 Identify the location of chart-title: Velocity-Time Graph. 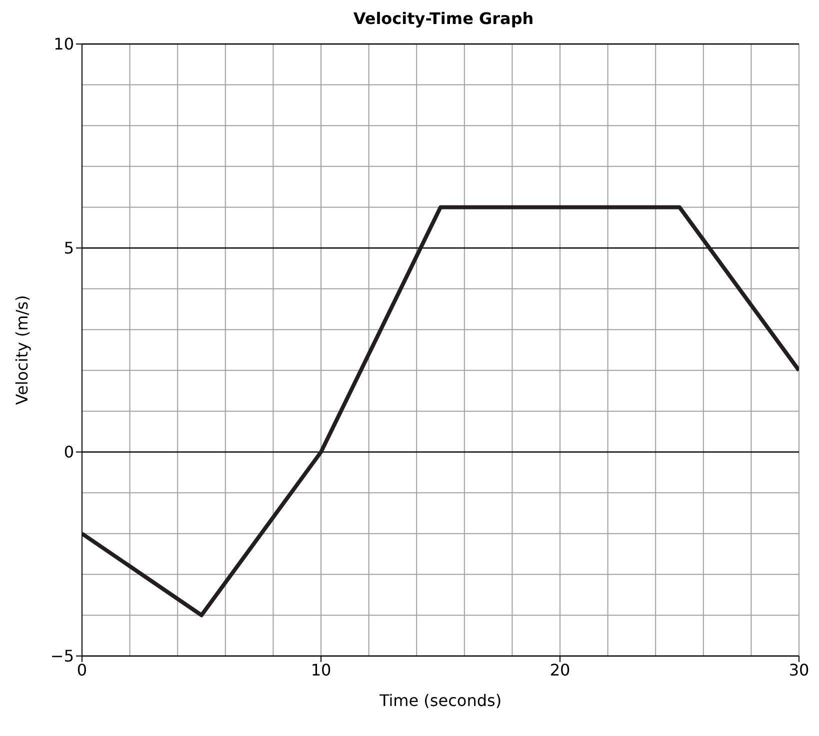
(443, 19).